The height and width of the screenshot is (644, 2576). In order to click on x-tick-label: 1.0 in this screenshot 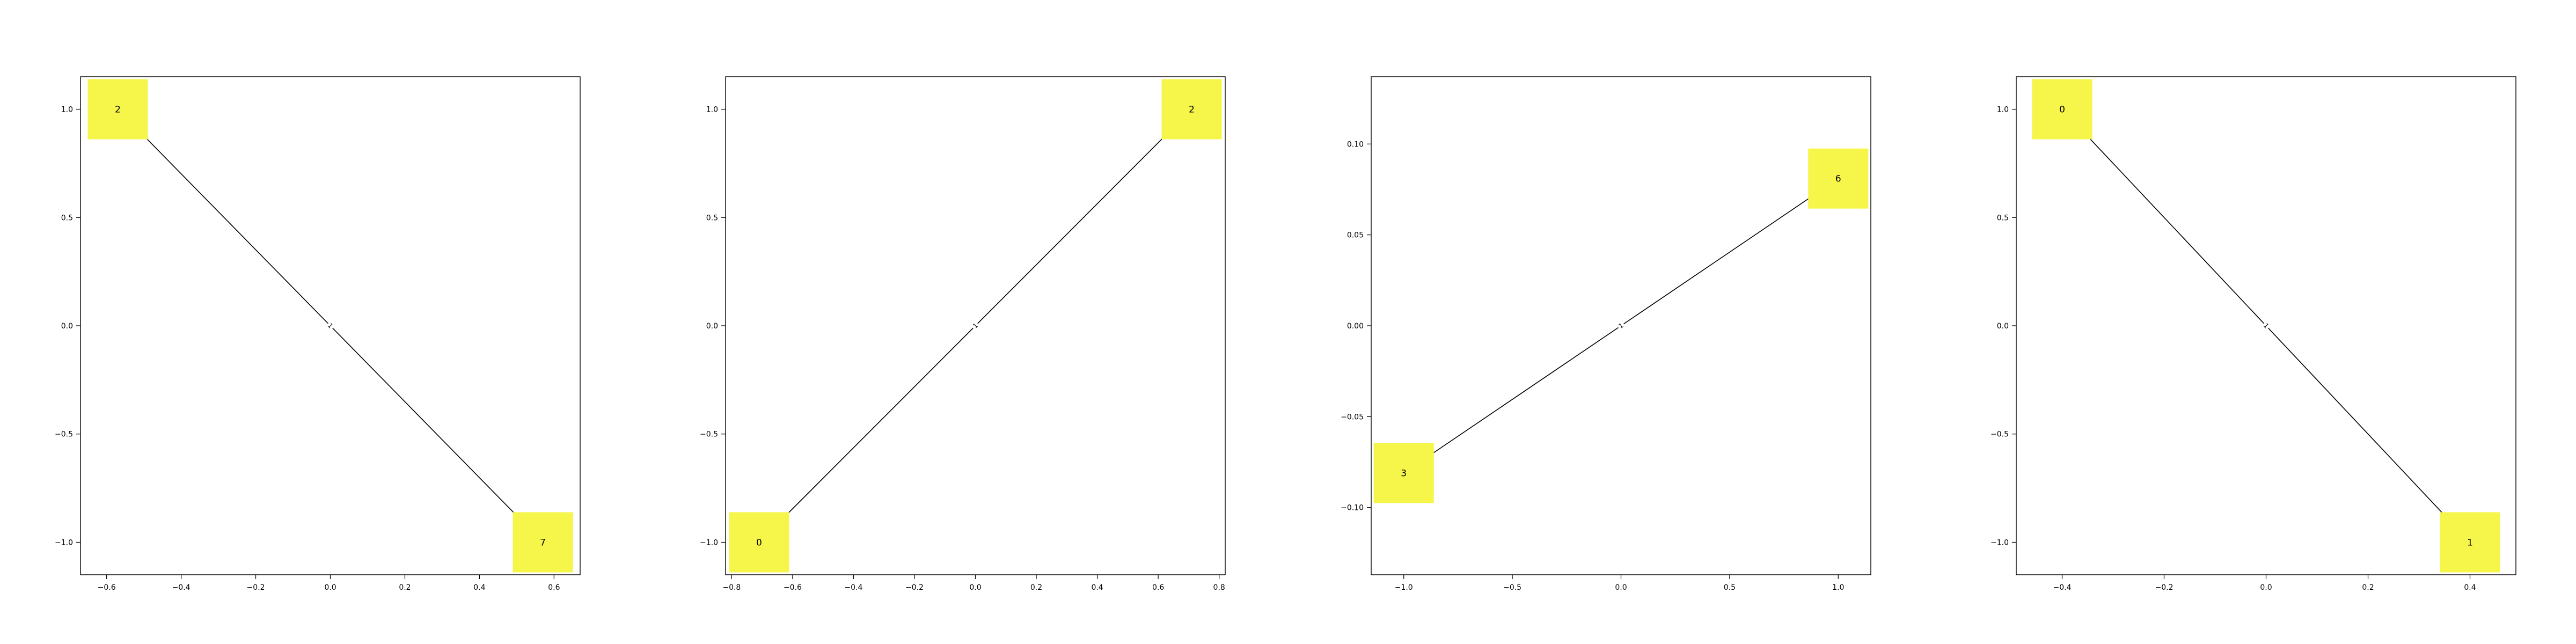, I will do `click(1838, 587)`.